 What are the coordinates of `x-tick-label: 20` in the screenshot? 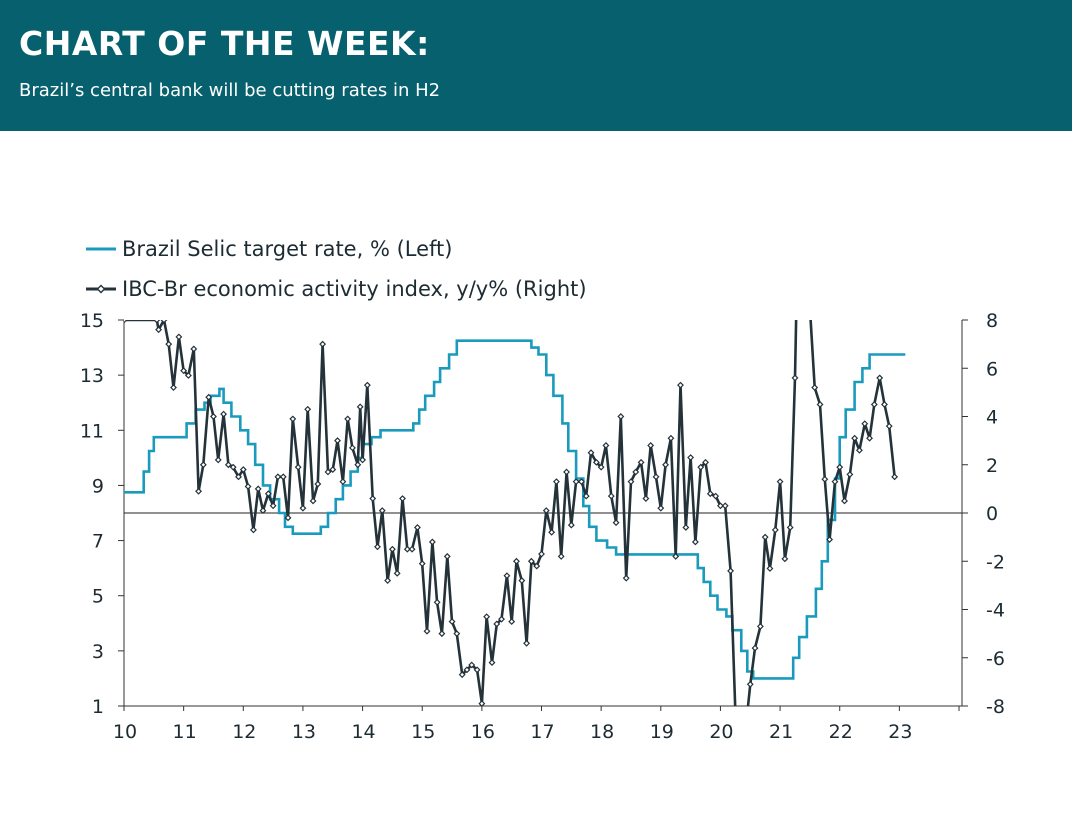 It's located at (721, 732).